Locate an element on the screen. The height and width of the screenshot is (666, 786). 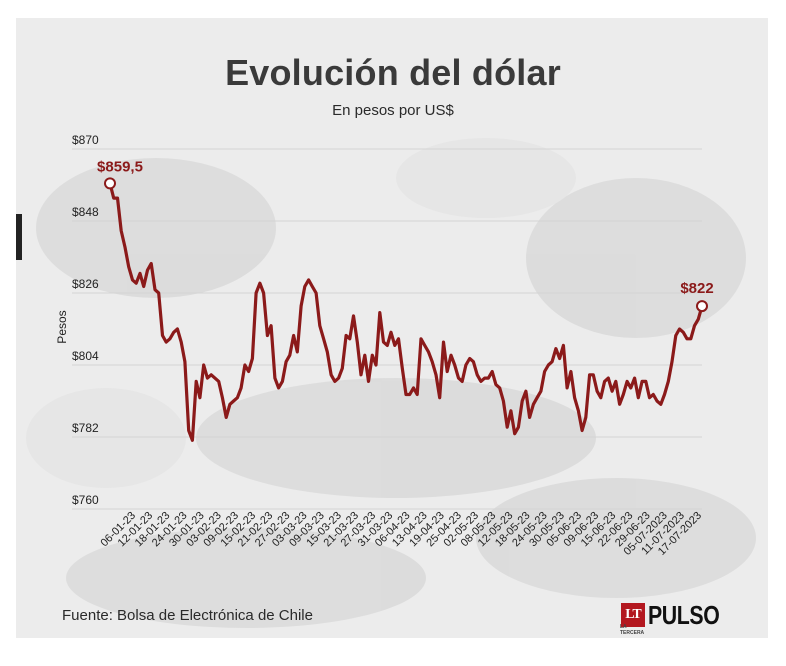
la-tercera-logo-mark: LT LA TERCERA is located at coordinates (632, 619).